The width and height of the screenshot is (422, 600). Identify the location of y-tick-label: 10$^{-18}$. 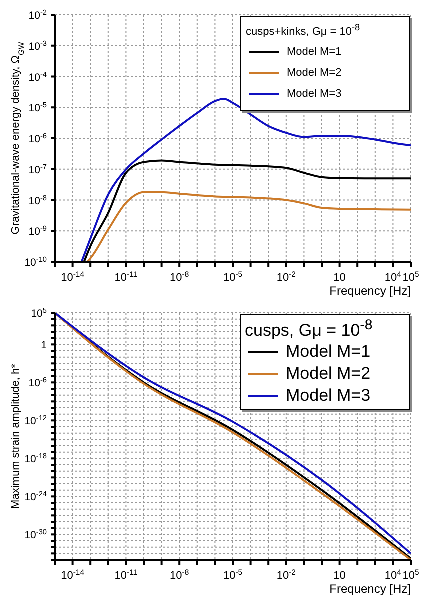
(35, 458).